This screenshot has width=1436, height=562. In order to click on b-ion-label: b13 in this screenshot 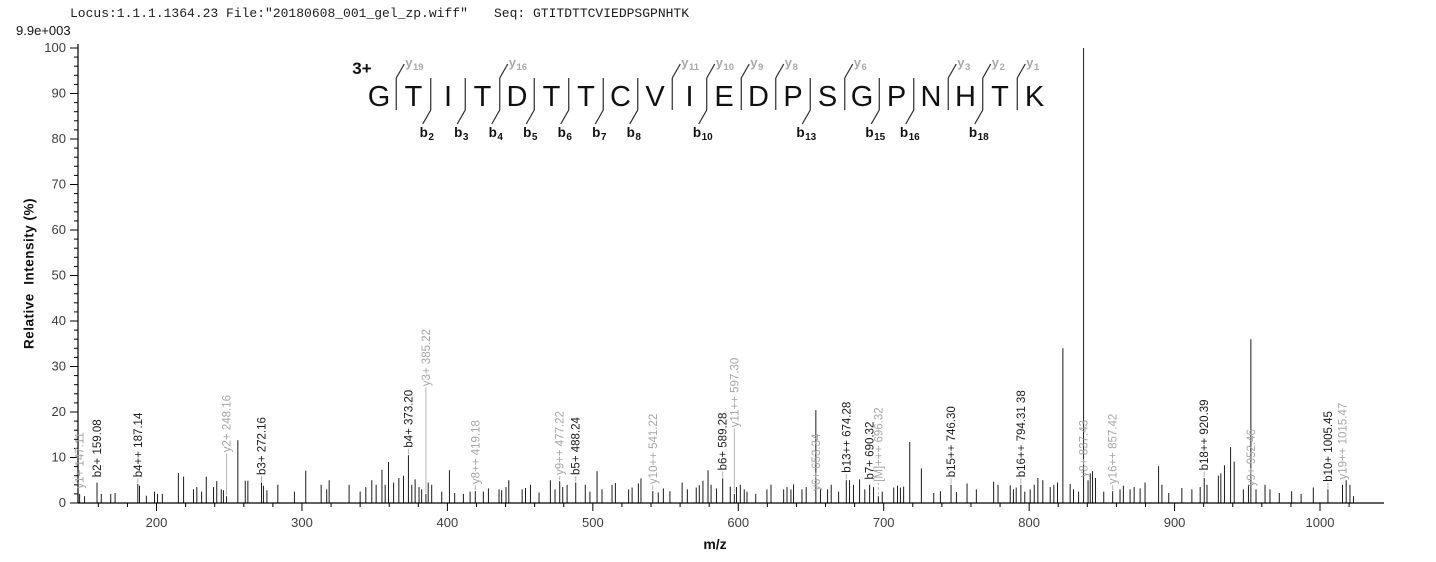, I will do `click(806, 134)`.